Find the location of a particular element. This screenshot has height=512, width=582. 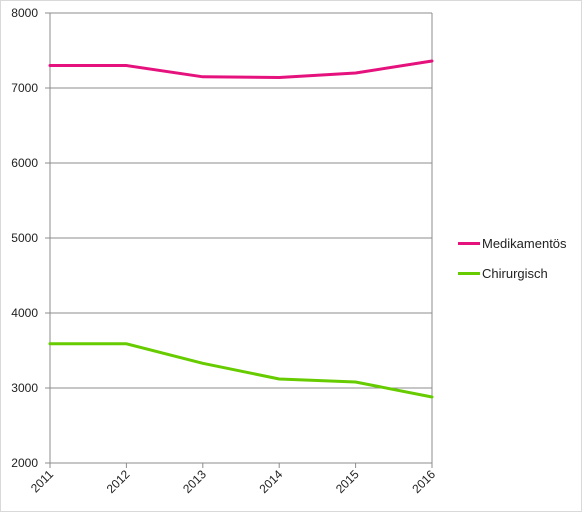

legend-item-medikamentoes: Medikamentös is located at coordinates (512, 243).